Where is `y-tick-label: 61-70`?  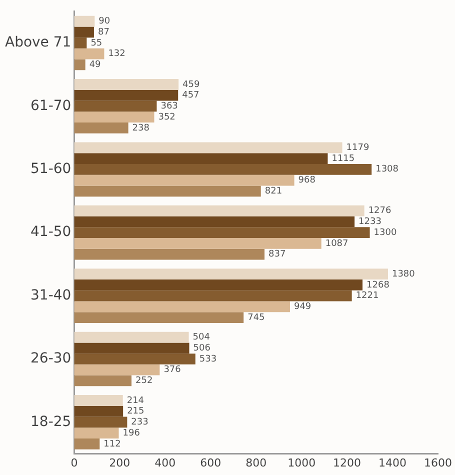
y-tick-label: 61-70 is located at coordinates (51, 106).